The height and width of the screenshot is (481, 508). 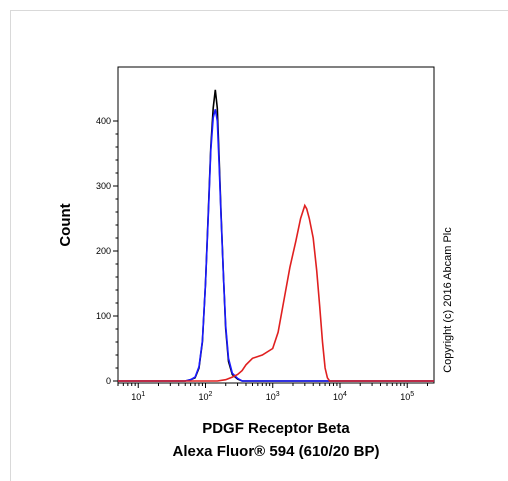 I want to click on copyright-annotation: Copyright (c) 2016 Abcam Plc, so click(x=448, y=300).